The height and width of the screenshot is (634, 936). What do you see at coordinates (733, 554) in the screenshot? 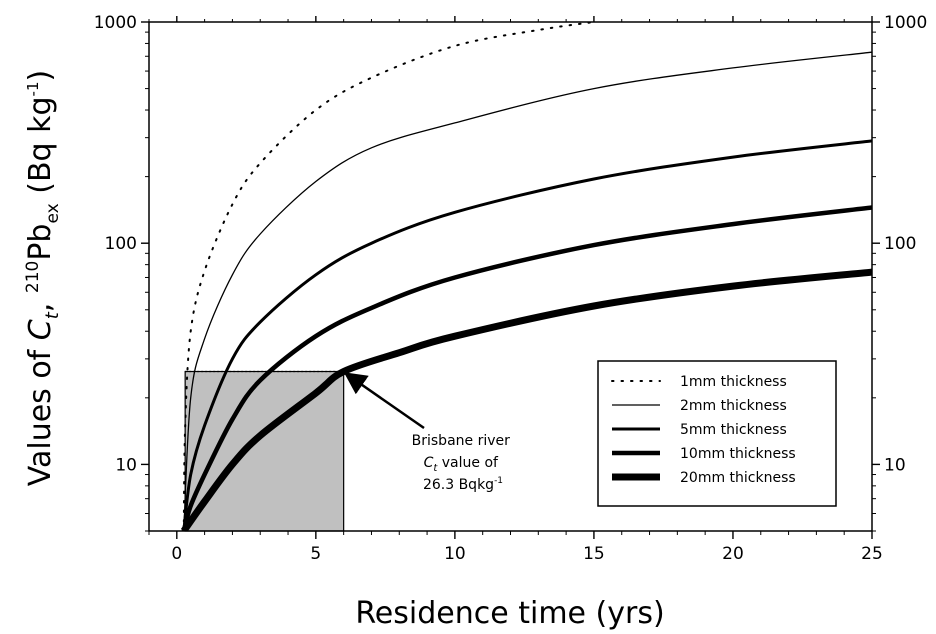
I see `x-tick-label: 20` at bounding box center [733, 554].